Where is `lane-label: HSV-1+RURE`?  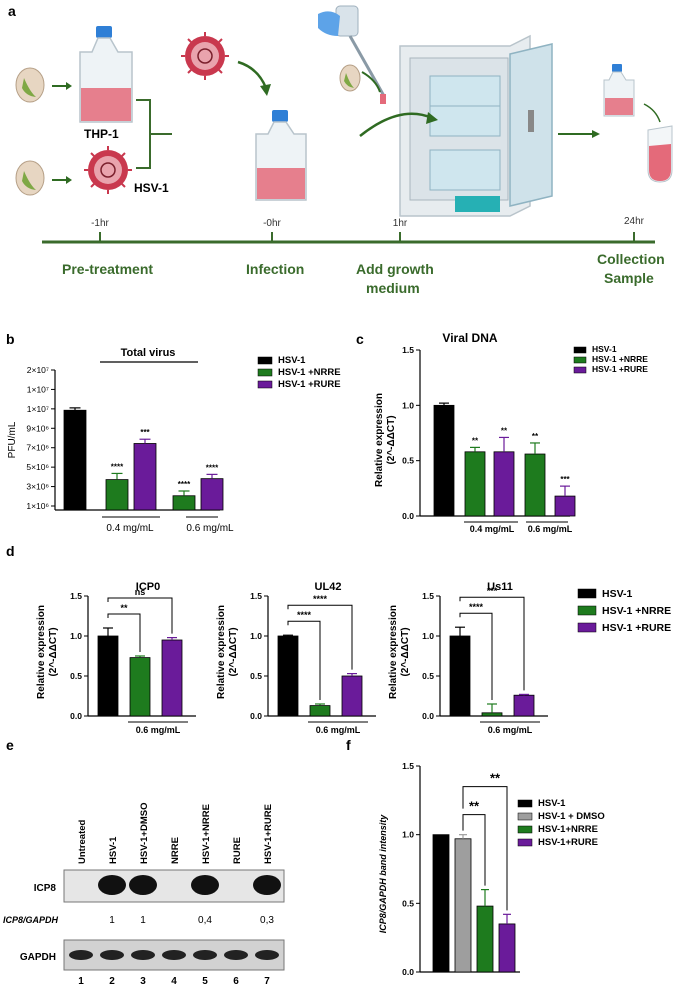
lane-label: HSV-1+RURE is located at coordinates (268, 834).